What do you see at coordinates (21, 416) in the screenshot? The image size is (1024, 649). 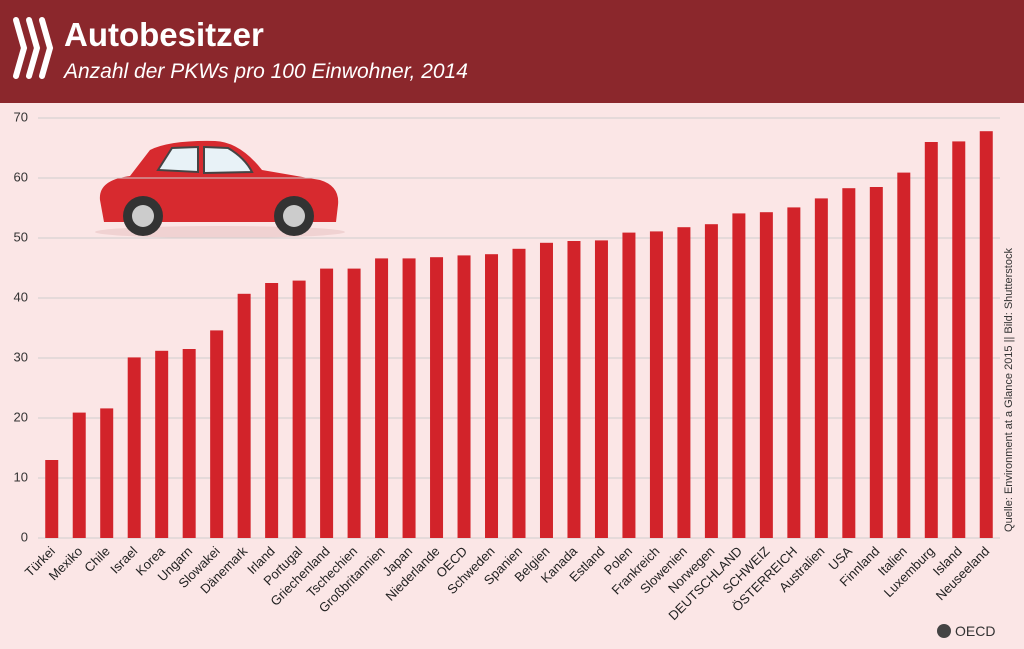 I see `y-tick-label: 20` at bounding box center [21, 416].